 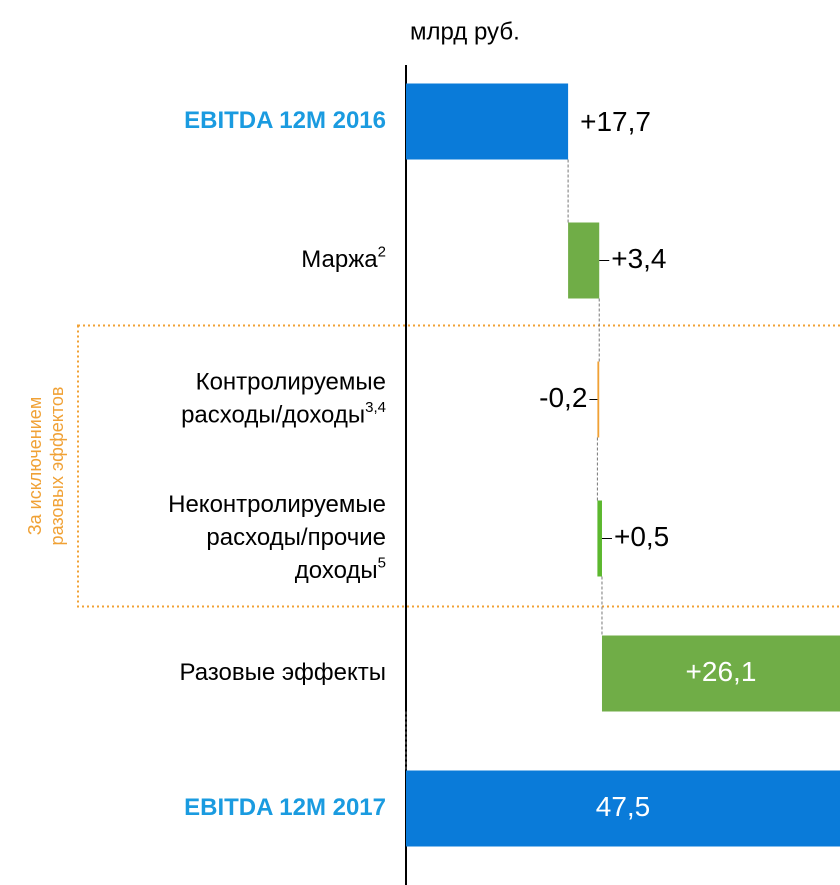 I want to click on category-label: расходы/доходы3,4, so click(x=283, y=413).